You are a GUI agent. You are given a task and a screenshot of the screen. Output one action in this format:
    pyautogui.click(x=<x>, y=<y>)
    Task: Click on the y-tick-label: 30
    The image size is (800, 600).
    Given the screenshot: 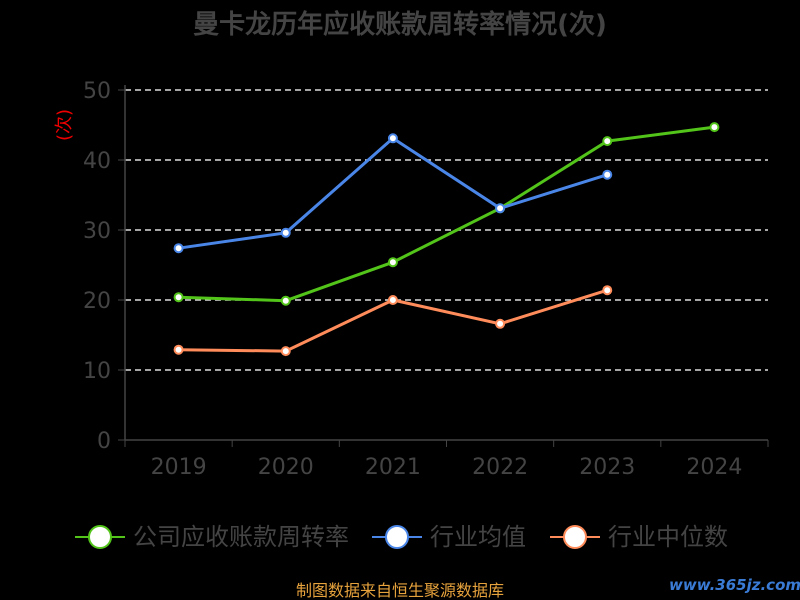 What is the action you would take?
    pyautogui.click(x=97, y=231)
    